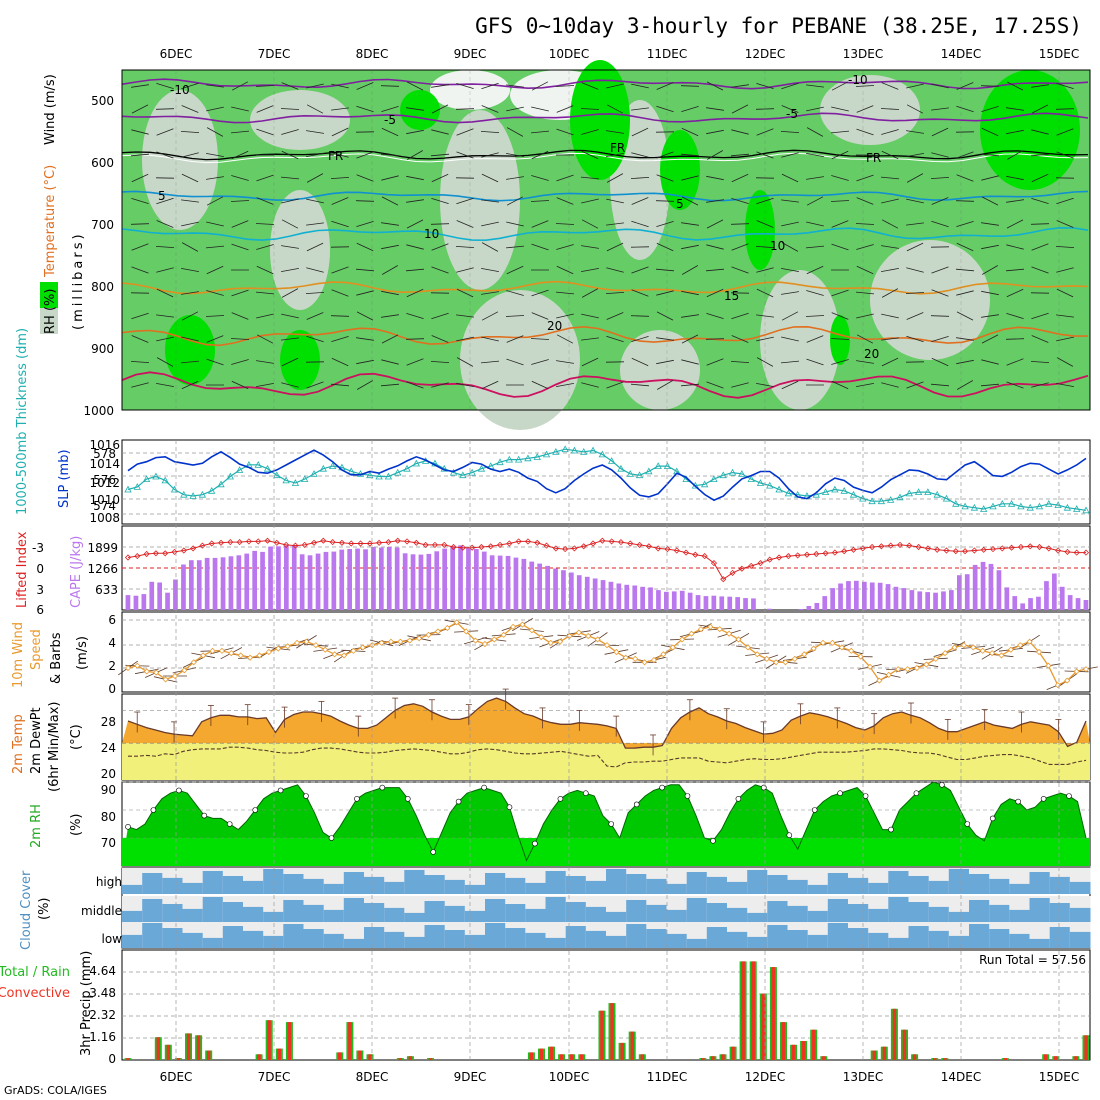 Image resolution: width=1100 pixels, height=1100 pixels. I want to click on rh2m-panel: 90 80 70 2m RH (%), so click(560, 824).